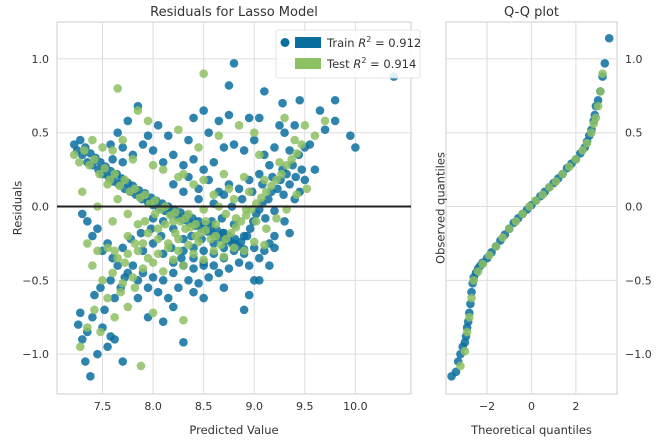  What do you see at coordinates (362, 43) in the screenshot?
I see `legend-train-r: R` at bounding box center [362, 43].